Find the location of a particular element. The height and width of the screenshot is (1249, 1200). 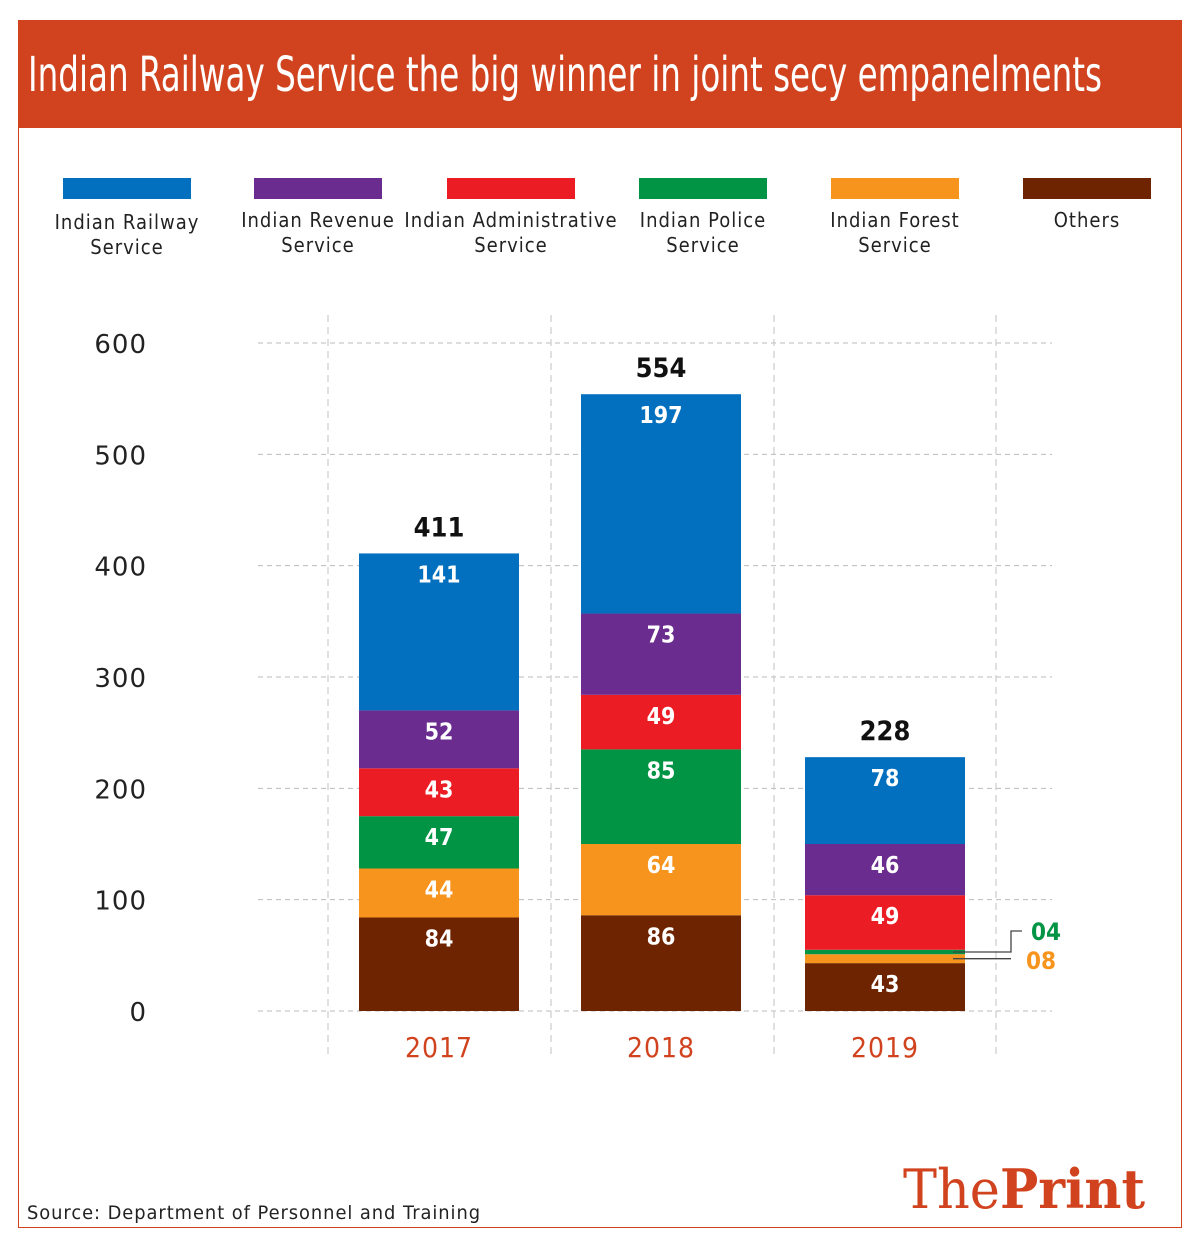

total-label: 228 is located at coordinates (885, 731).